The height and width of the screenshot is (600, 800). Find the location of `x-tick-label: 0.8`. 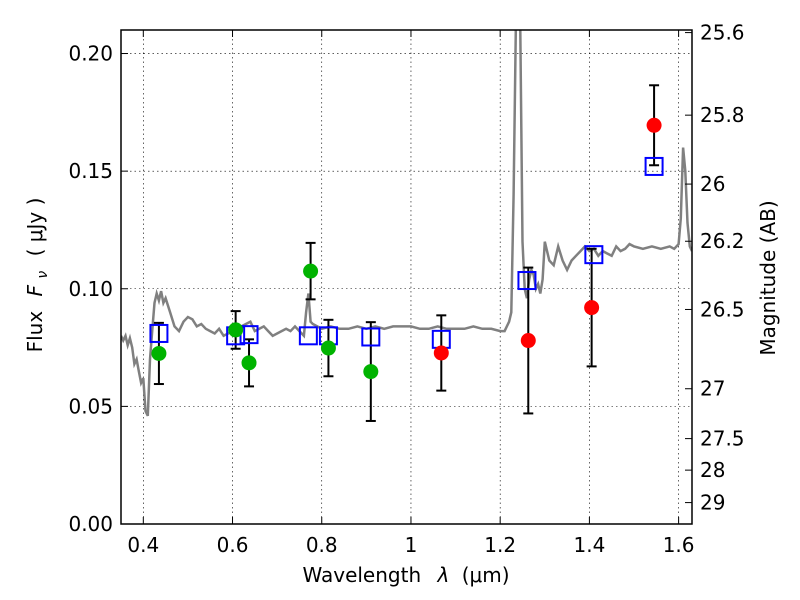

x-tick-label: 0.8 is located at coordinates (322, 545).